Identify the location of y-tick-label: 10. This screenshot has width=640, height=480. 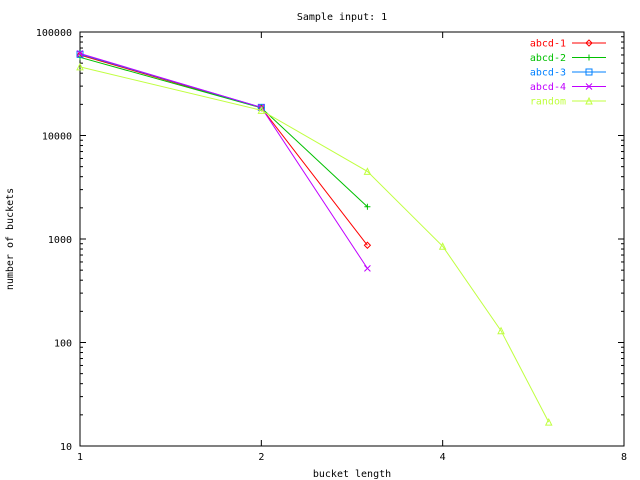
(66, 447).